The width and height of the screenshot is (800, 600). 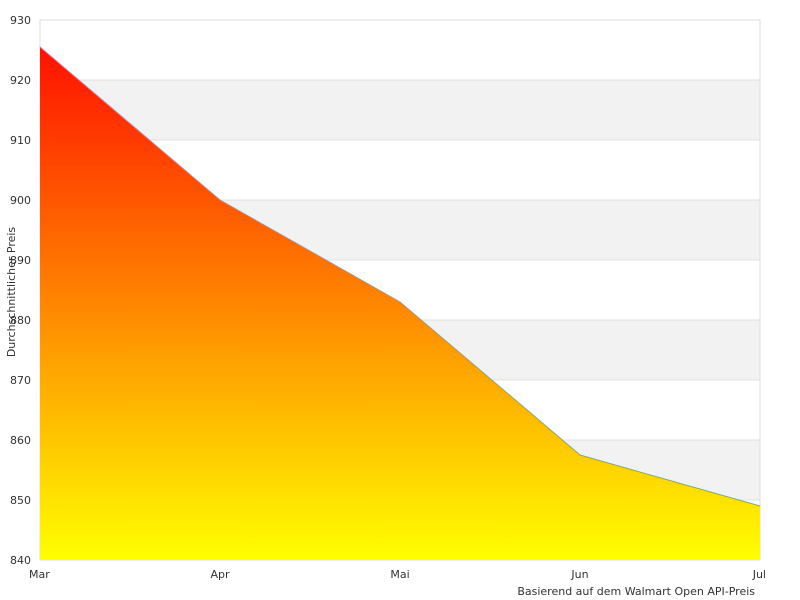 What do you see at coordinates (20, 500) in the screenshot?
I see `y-tick-label: 850` at bounding box center [20, 500].